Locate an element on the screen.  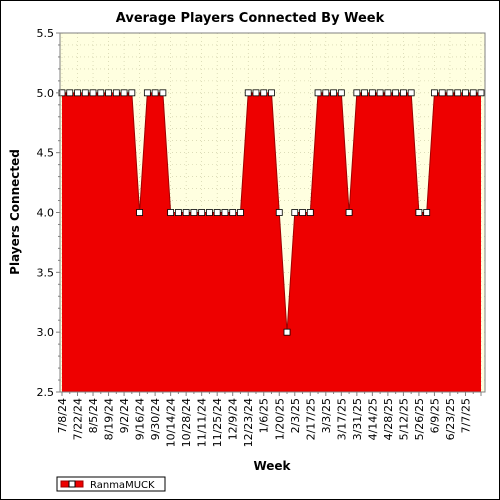
x-tick-label: 12/9/24 is located at coordinates (233, 419).